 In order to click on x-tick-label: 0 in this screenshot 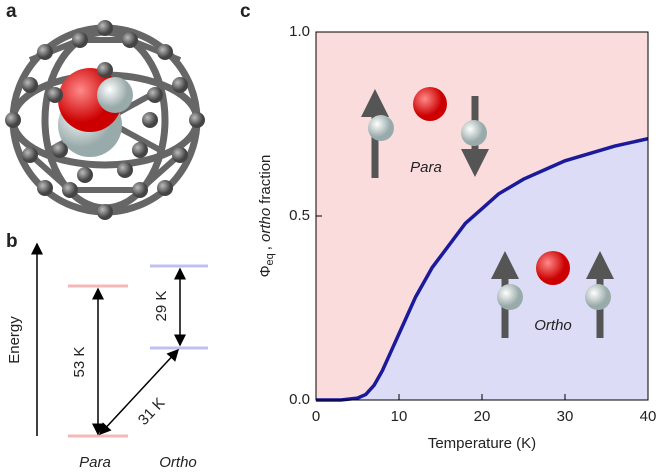, I will do `click(316, 416)`.